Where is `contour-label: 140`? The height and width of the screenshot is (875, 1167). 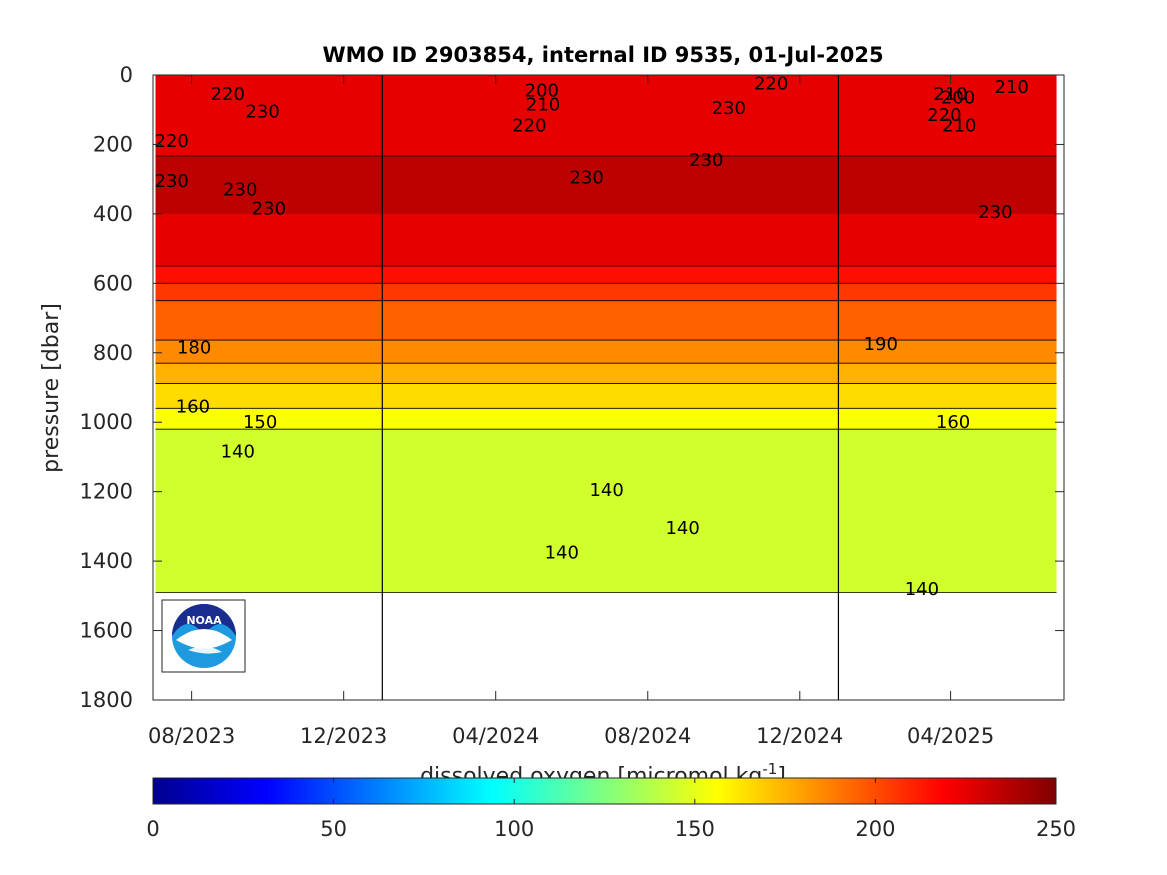 contour-label: 140 is located at coordinates (606, 490).